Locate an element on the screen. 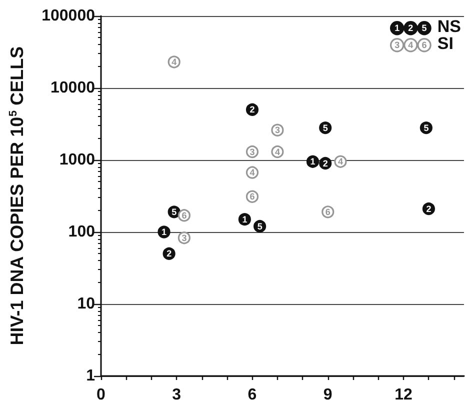  y-tick-label: 10000 is located at coordinates (73, 88).